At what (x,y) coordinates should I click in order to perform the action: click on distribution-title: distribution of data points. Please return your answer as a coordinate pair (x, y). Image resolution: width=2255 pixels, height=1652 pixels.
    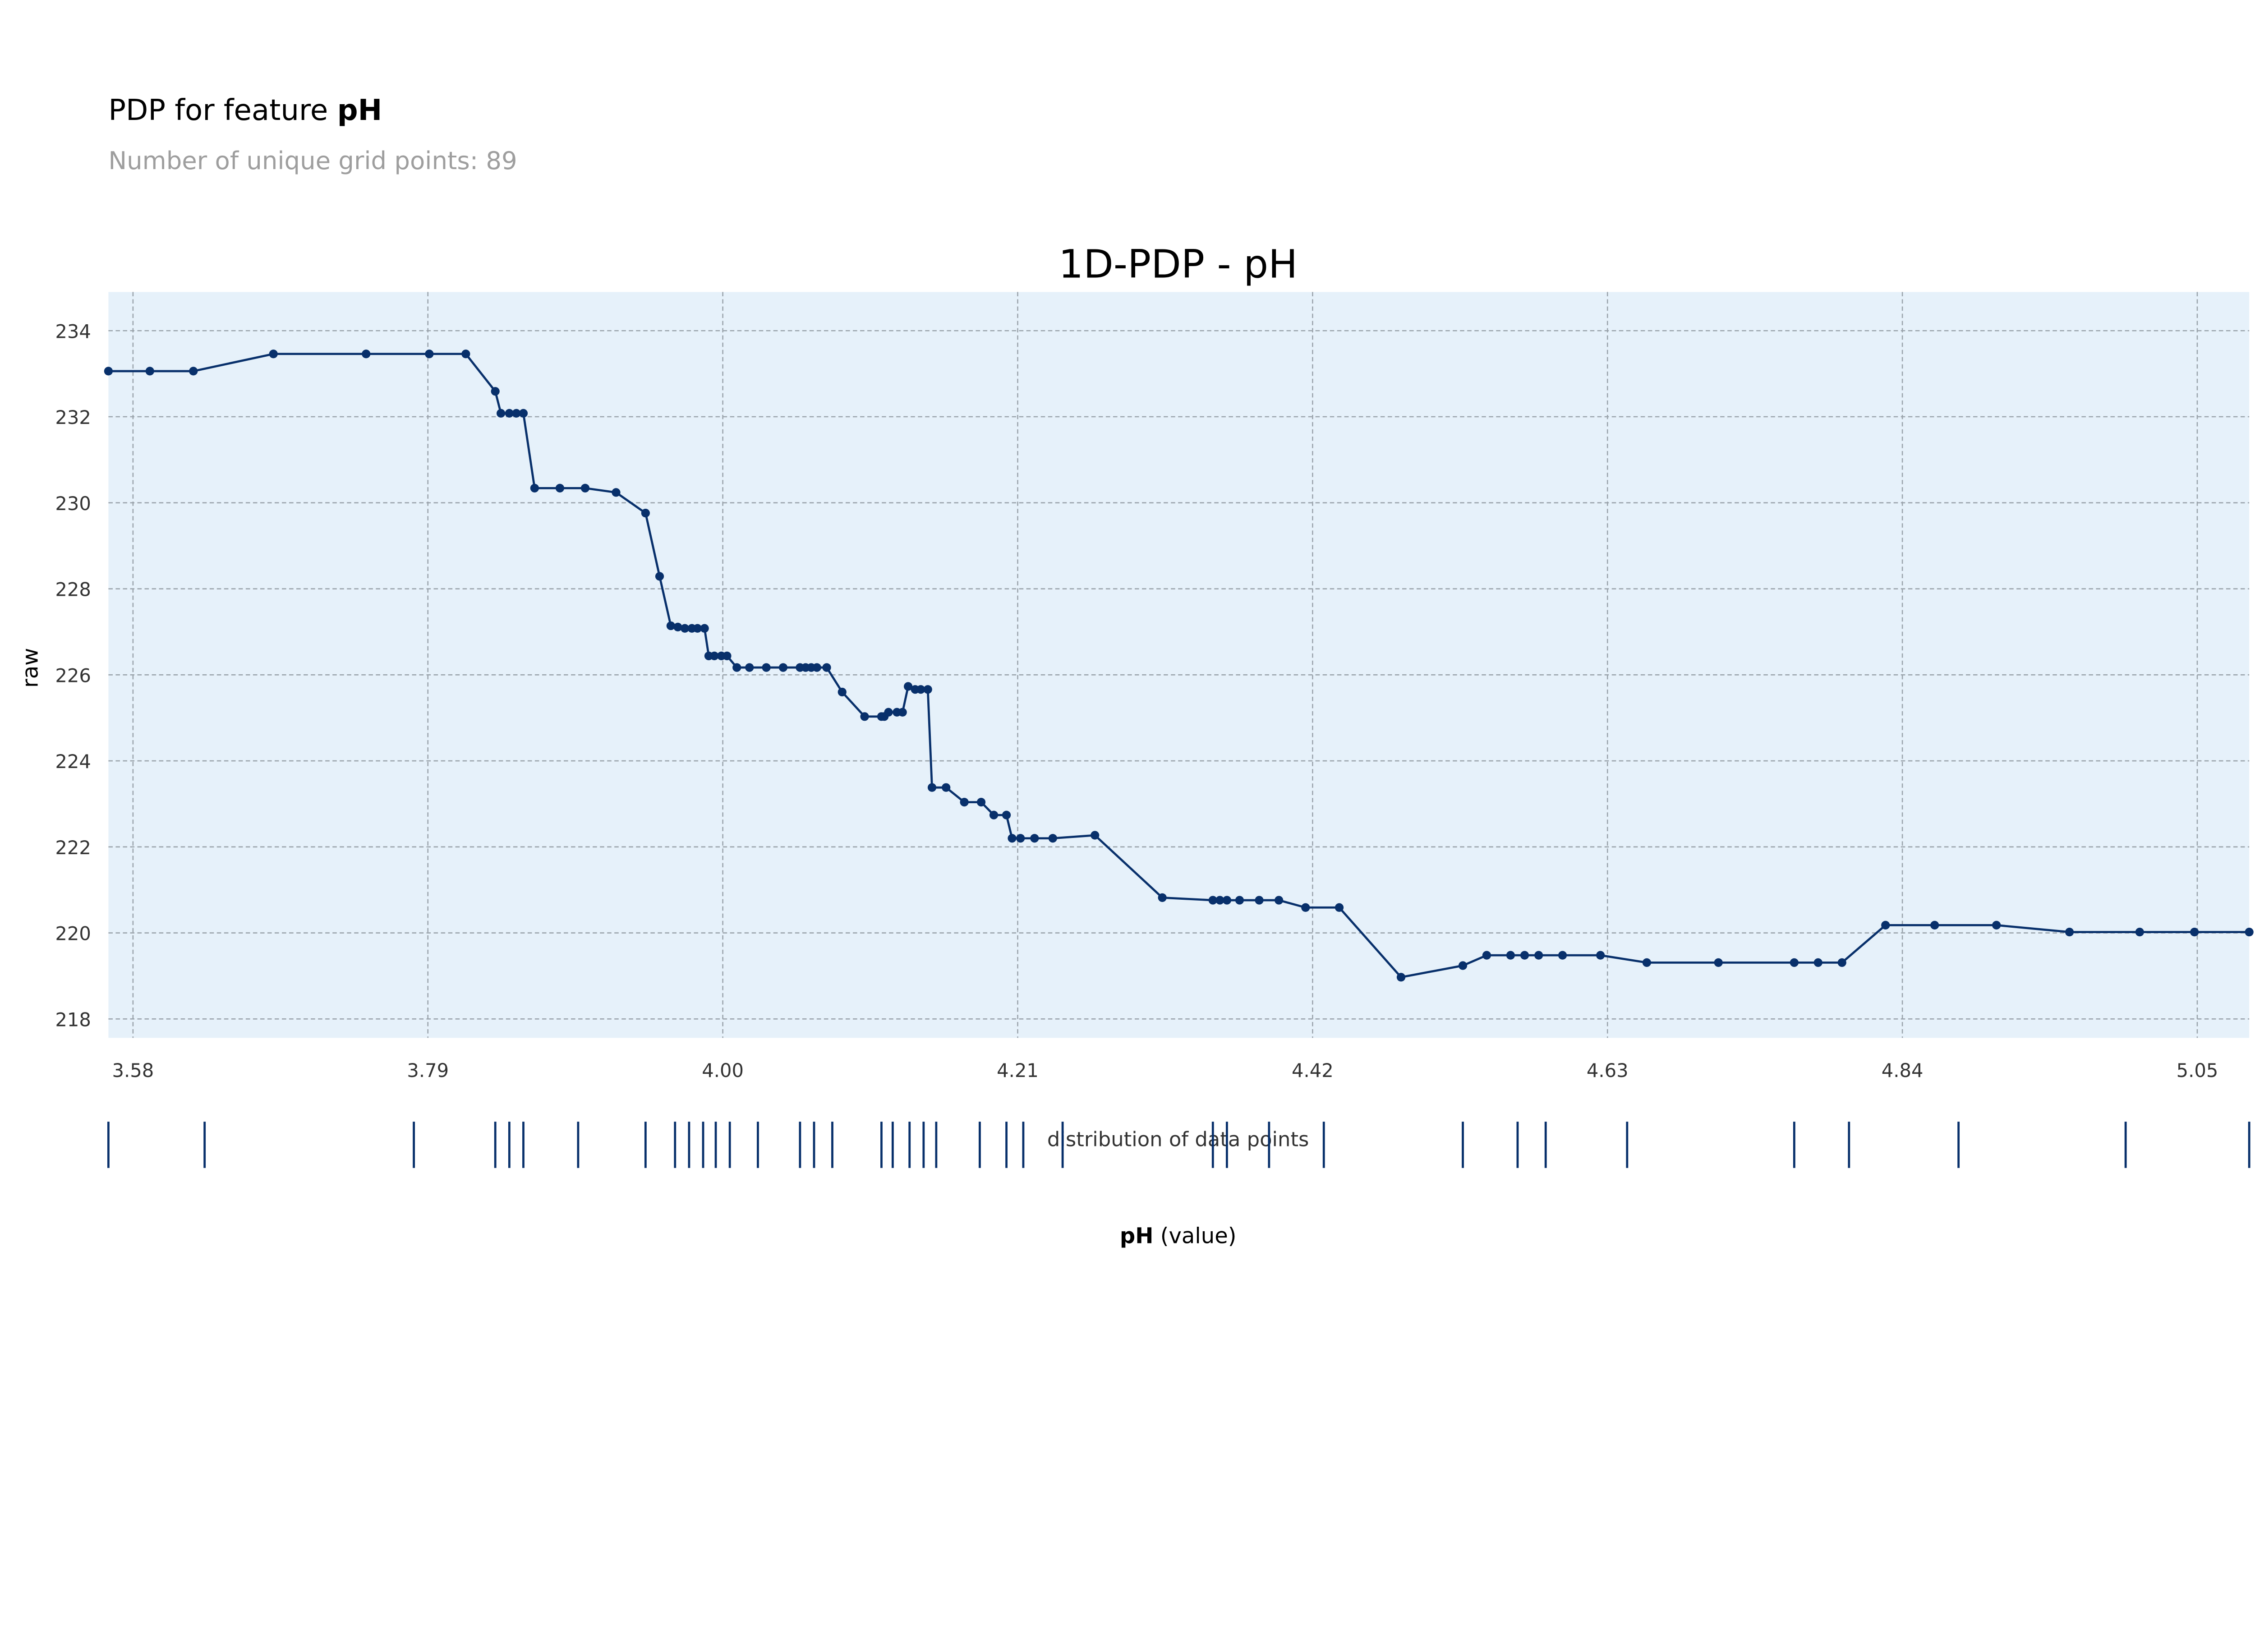
    Looking at the image, I should click on (1178, 1139).